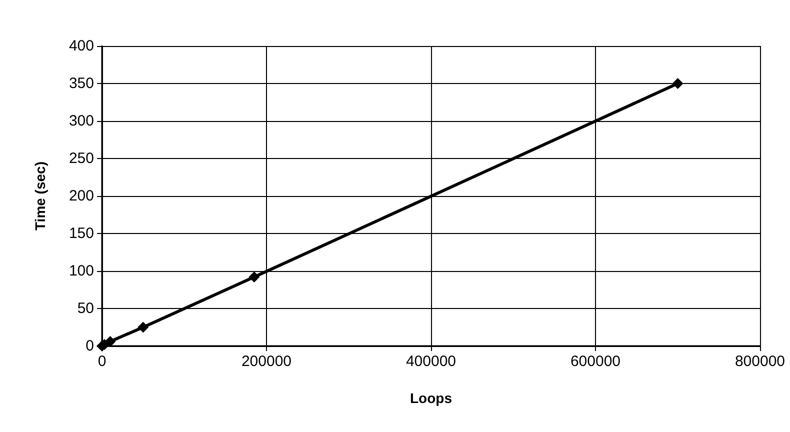 The height and width of the screenshot is (432, 790). I want to click on y-axis-title: Time (sec), so click(40, 196).